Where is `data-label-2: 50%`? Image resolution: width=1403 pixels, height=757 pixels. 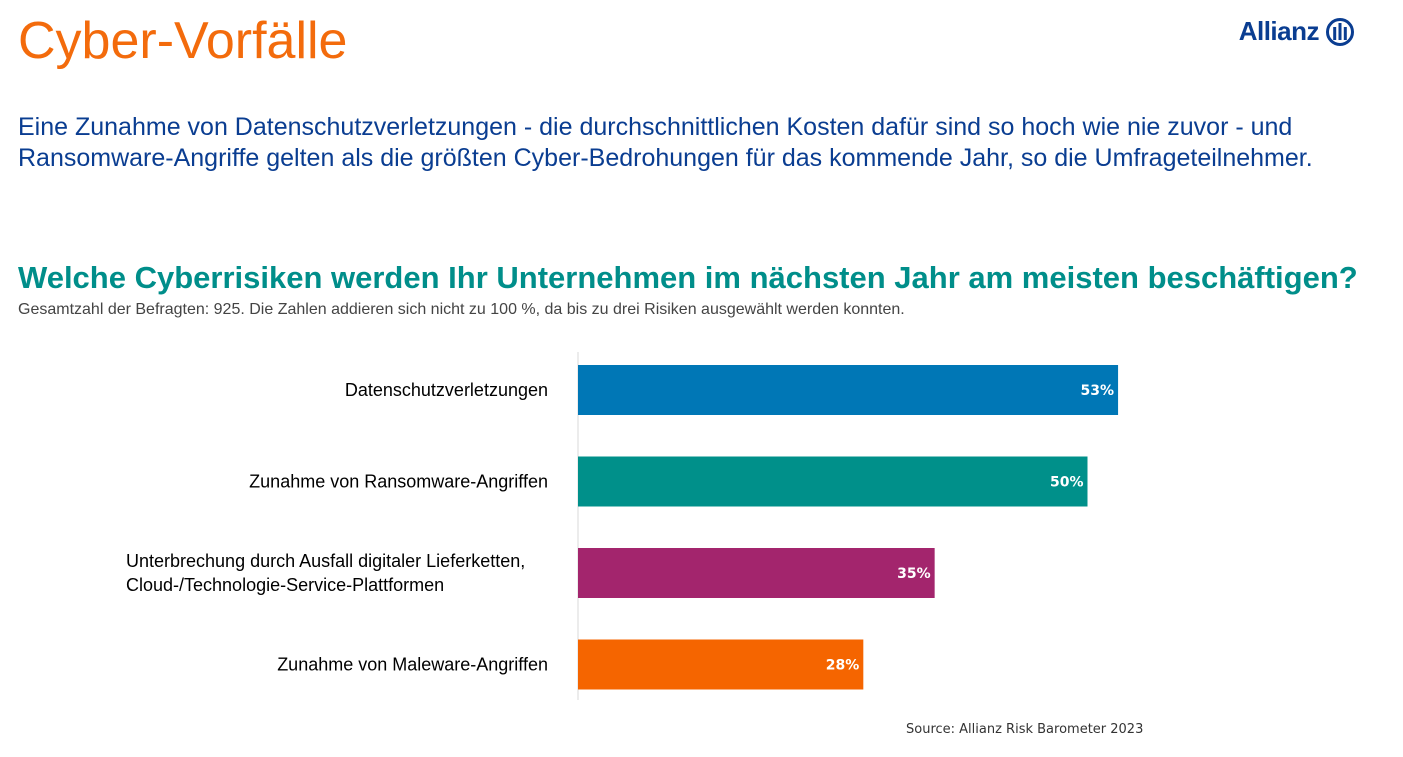 data-label-2: 50% is located at coordinates (1067, 483).